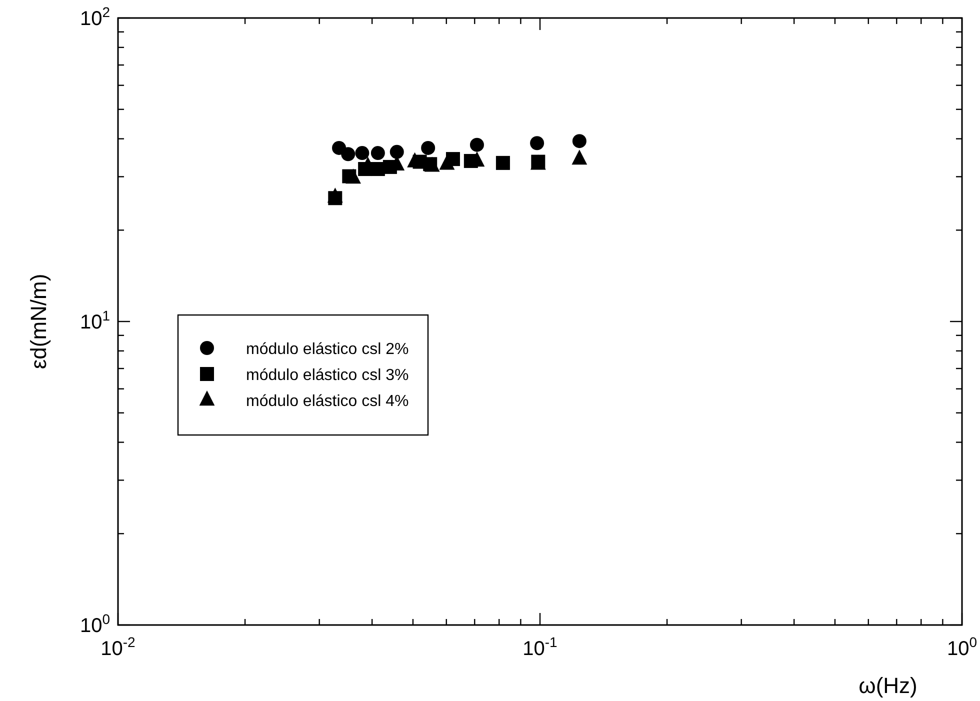 Image resolution: width=980 pixels, height=701 pixels. I want to click on y-axis-title: εd(mN/m), so click(38, 322).